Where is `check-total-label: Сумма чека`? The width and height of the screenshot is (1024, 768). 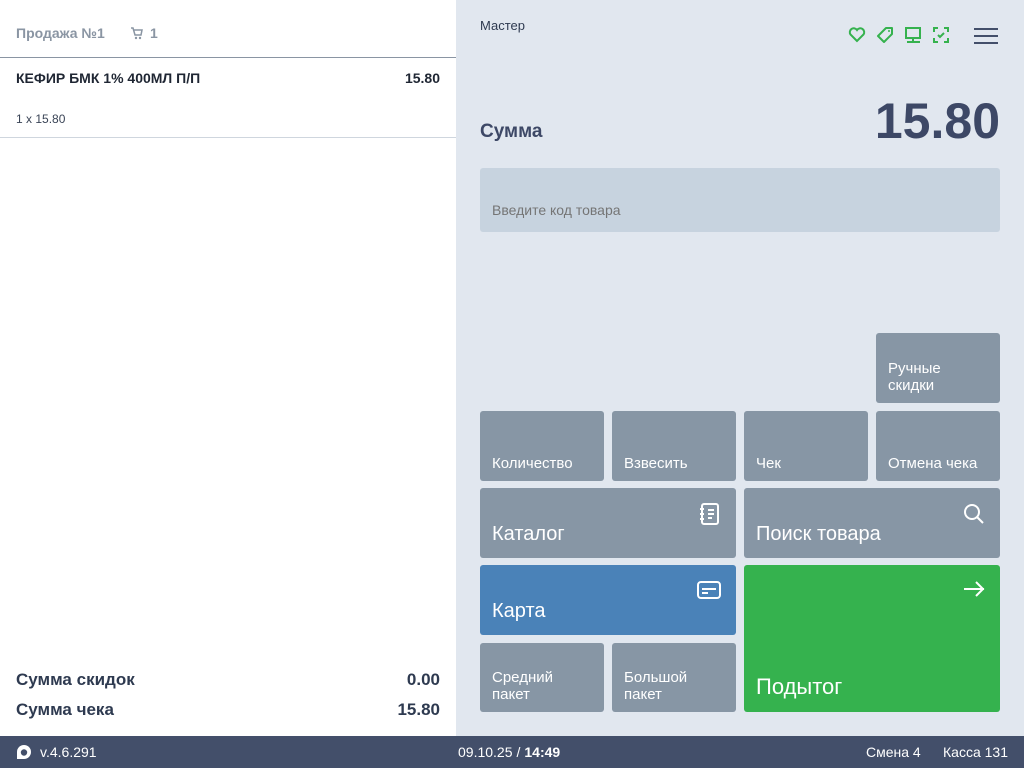 check-total-label: Сумма чека is located at coordinates (65, 709).